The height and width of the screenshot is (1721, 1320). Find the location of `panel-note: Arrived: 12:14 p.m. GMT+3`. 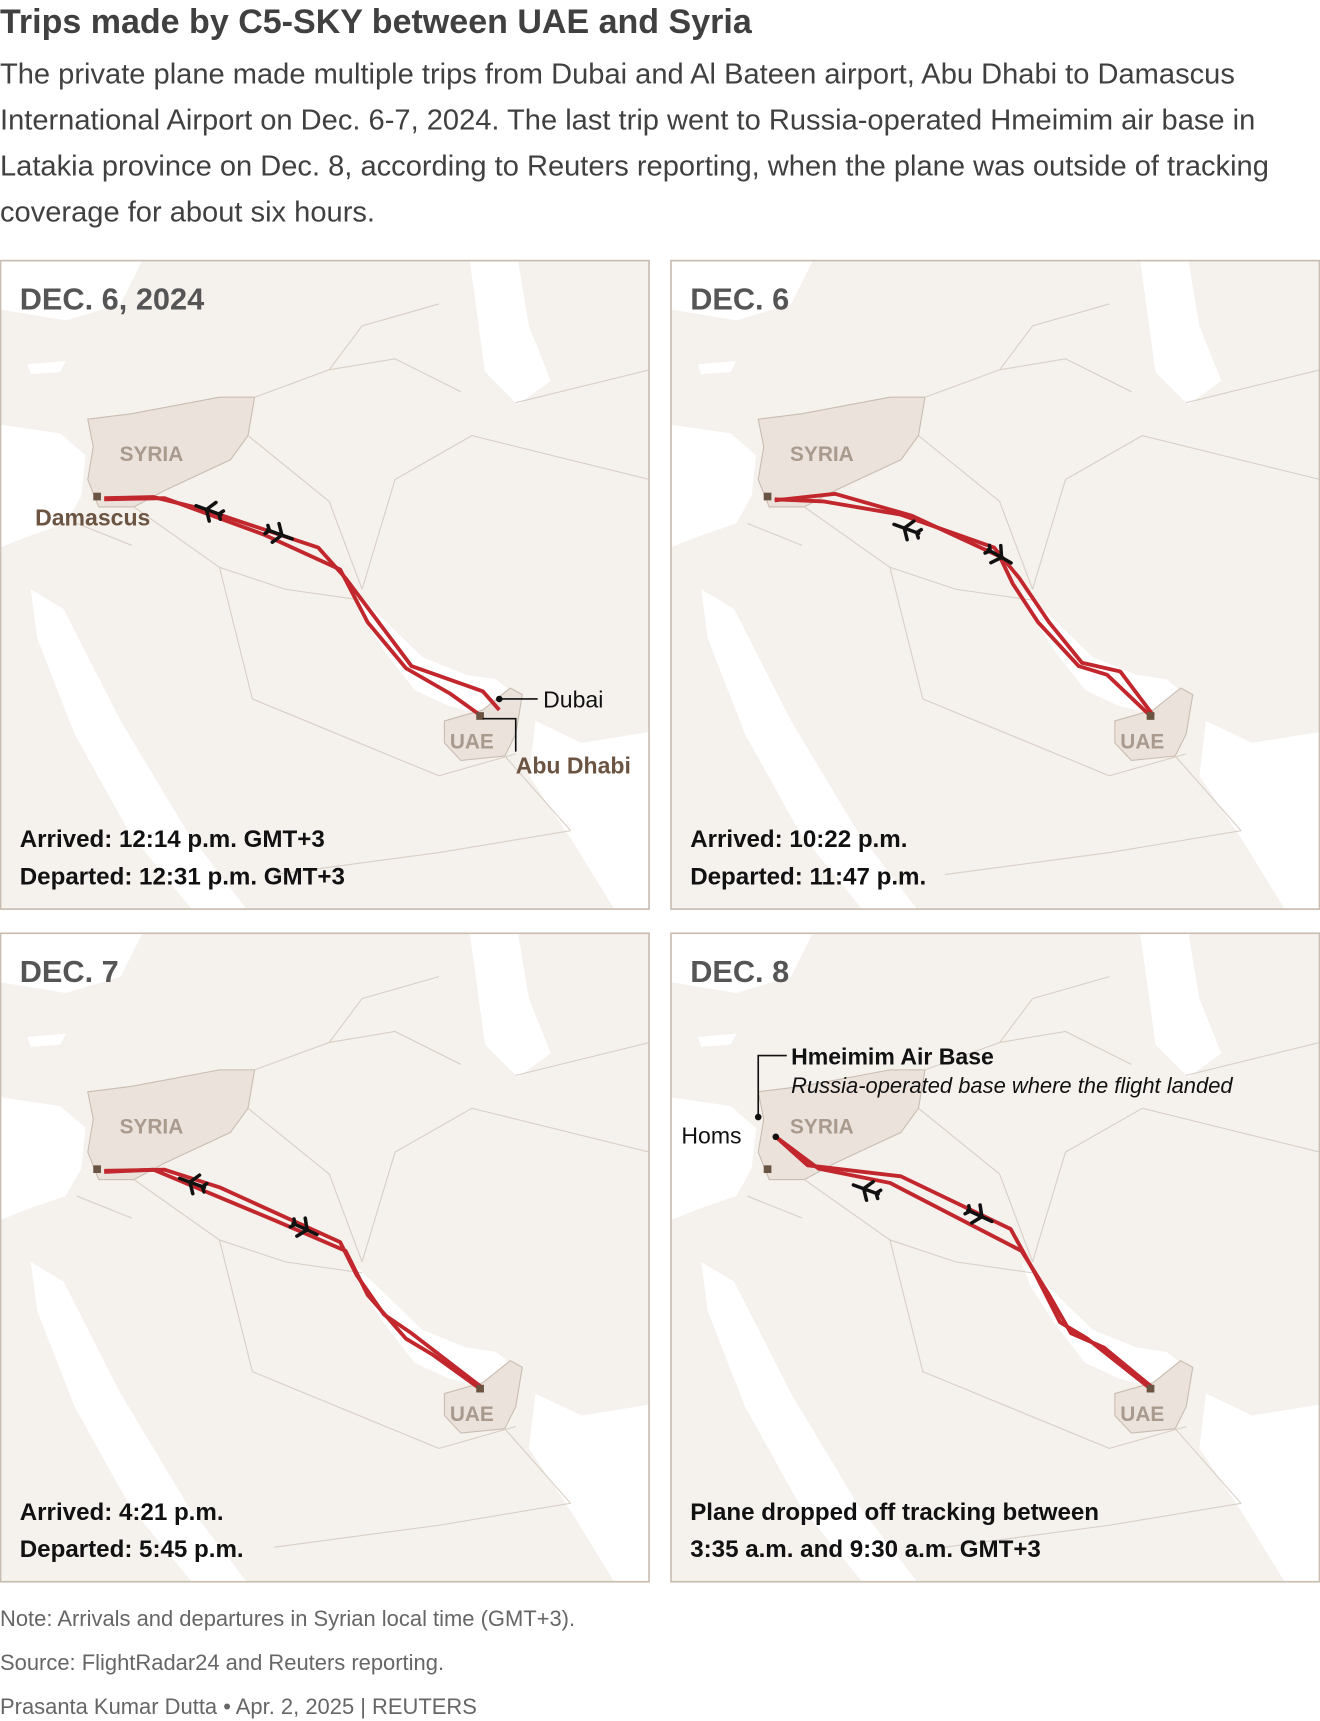

panel-note: Arrived: 12:14 p.m. GMT+3 is located at coordinates (172, 839).